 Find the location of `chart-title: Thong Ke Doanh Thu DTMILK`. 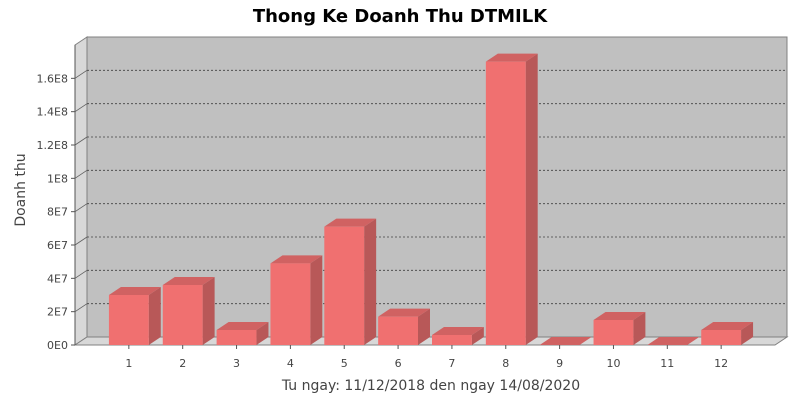

chart-title: Thong Ke Doanh Thu DTMILK is located at coordinates (400, 16).